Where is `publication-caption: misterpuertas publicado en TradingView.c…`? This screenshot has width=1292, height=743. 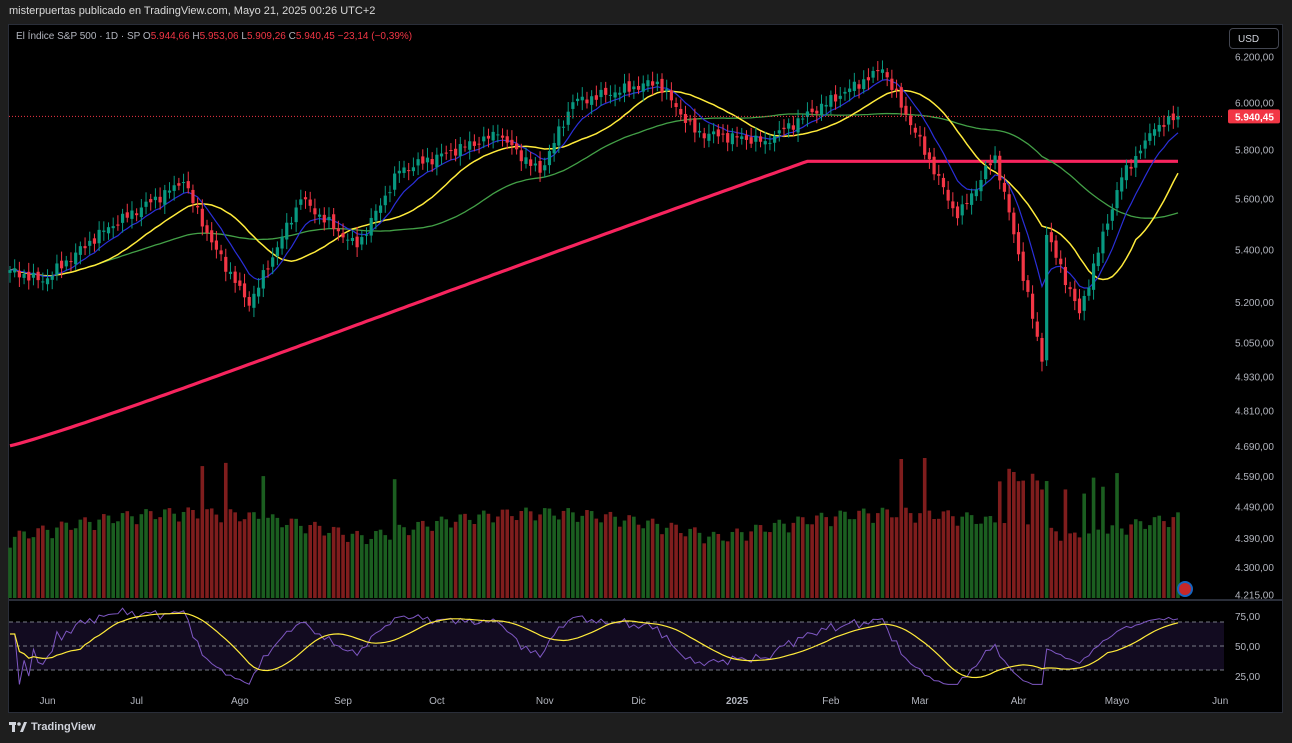
publication-caption: misterpuertas publicado en TradingView.c… is located at coordinates (192, 11).